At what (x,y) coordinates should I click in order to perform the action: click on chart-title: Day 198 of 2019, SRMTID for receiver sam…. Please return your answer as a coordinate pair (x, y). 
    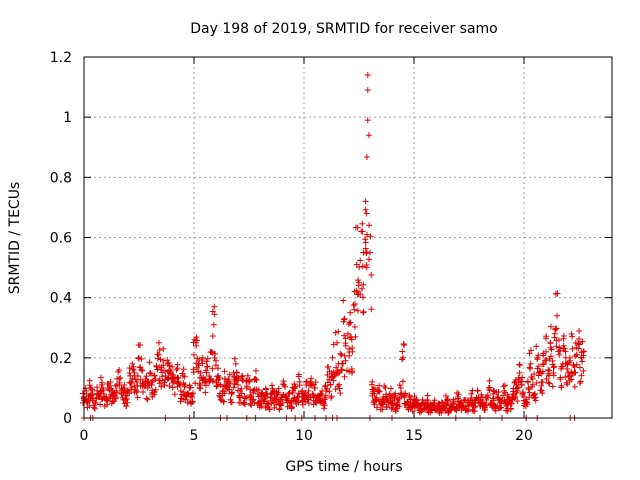
    Looking at the image, I should click on (344, 29).